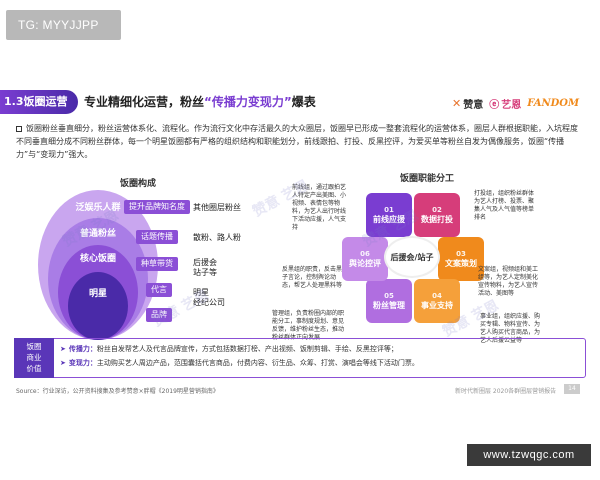  What do you see at coordinates (529, 455) in the screenshot?
I see `url-badge: www.tzwqgc.com` at bounding box center [529, 455].